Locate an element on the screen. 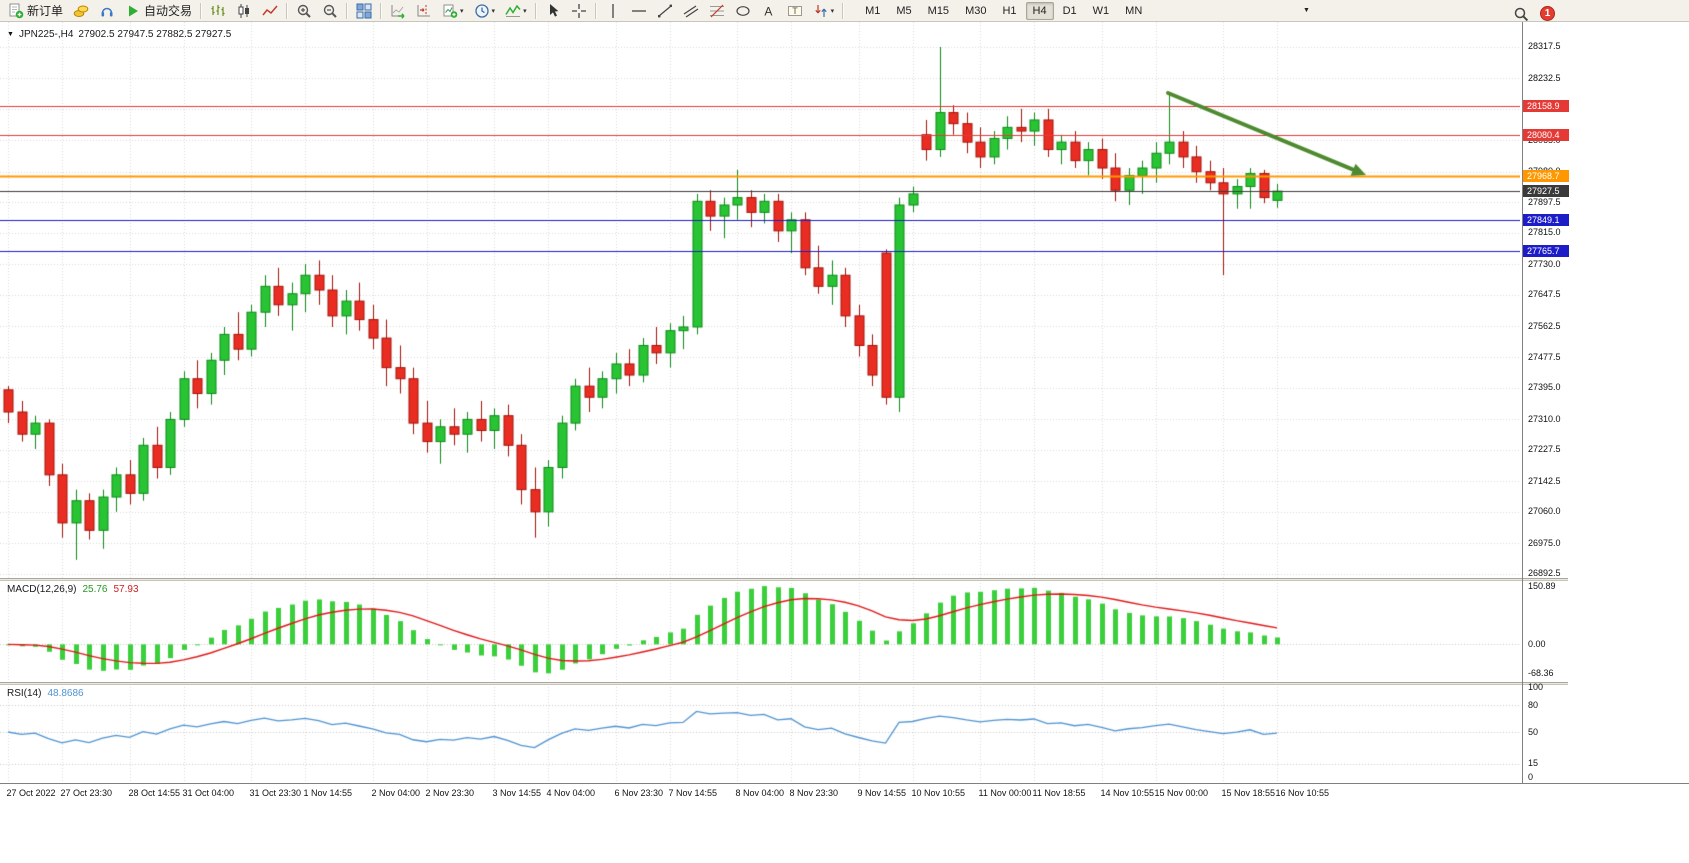 The image size is (1689, 863). toolbar-overflow-button: ▼ is located at coordinates (1306, 10).